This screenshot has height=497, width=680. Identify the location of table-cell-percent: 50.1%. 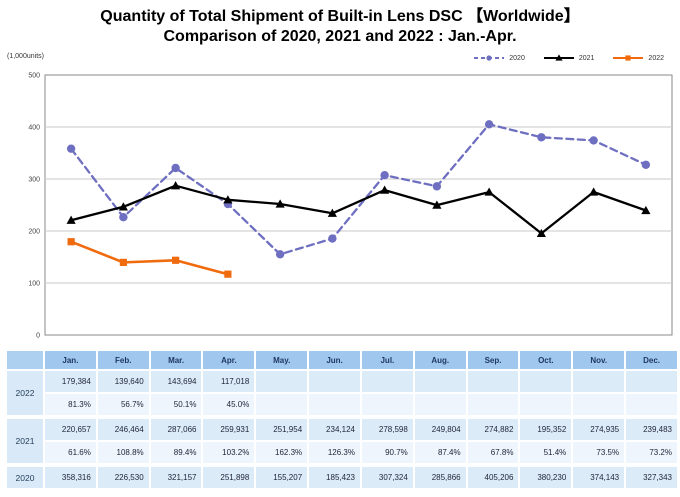
(176, 404).